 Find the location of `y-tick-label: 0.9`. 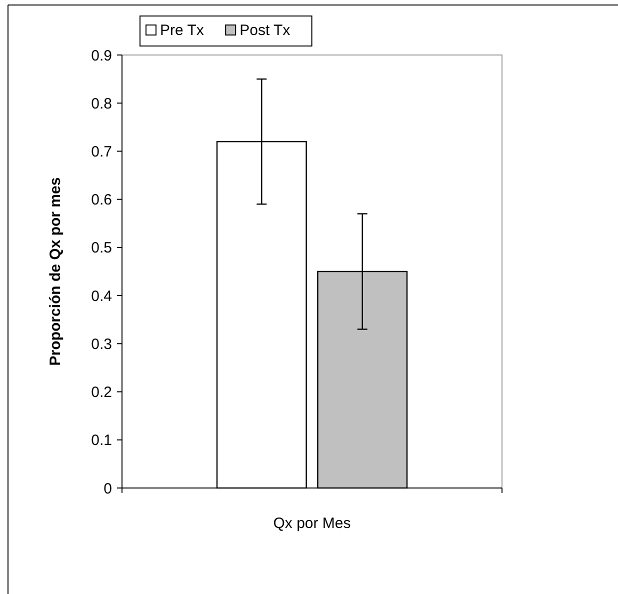

y-tick-label: 0.9 is located at coordinates (101, 55).